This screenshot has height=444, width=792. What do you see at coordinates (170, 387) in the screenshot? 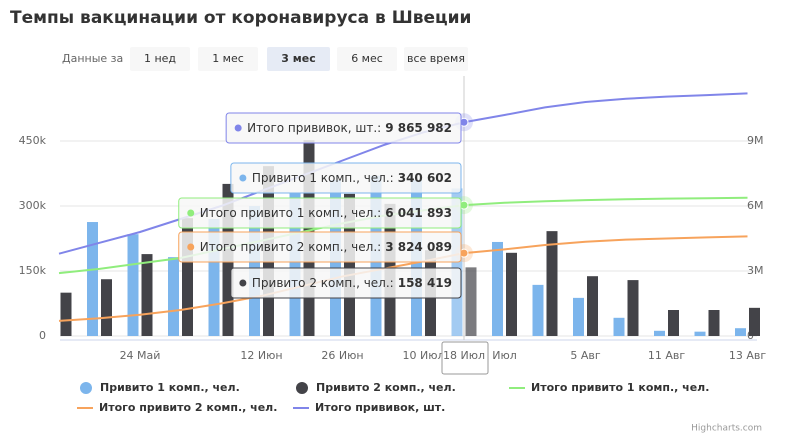
I see `legend-label: Привито 1 комп., чел.` at bounding box center [170, 387].